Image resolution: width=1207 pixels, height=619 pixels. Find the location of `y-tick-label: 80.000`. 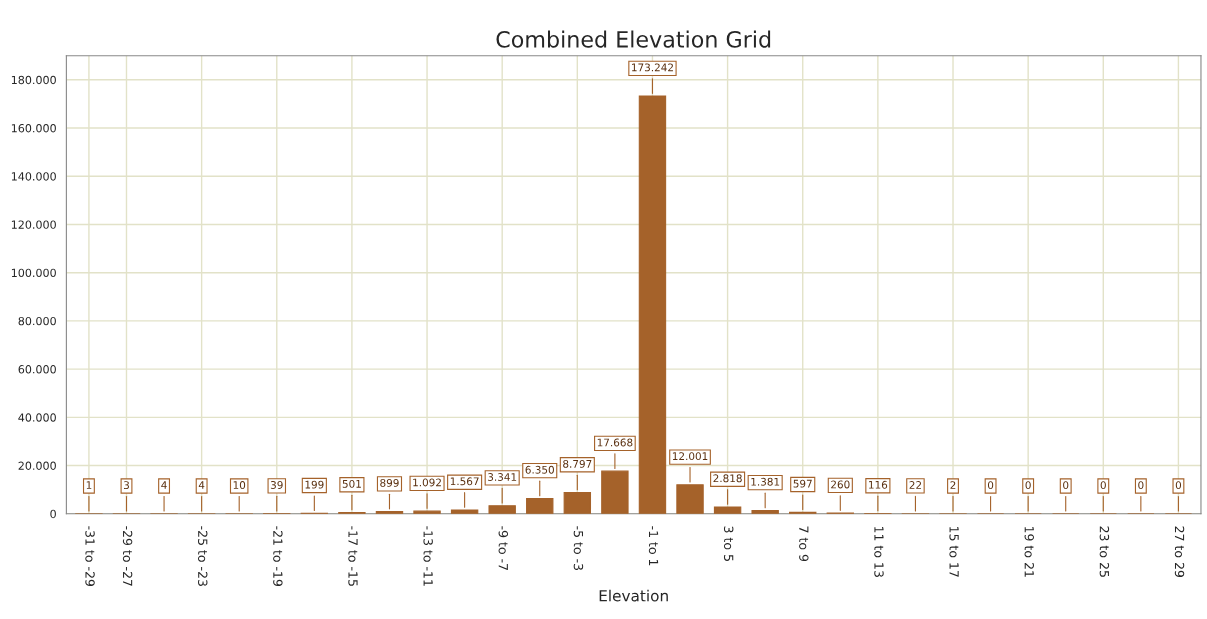

y-tick-label: 80.000 is located at coordinates (37, 321).